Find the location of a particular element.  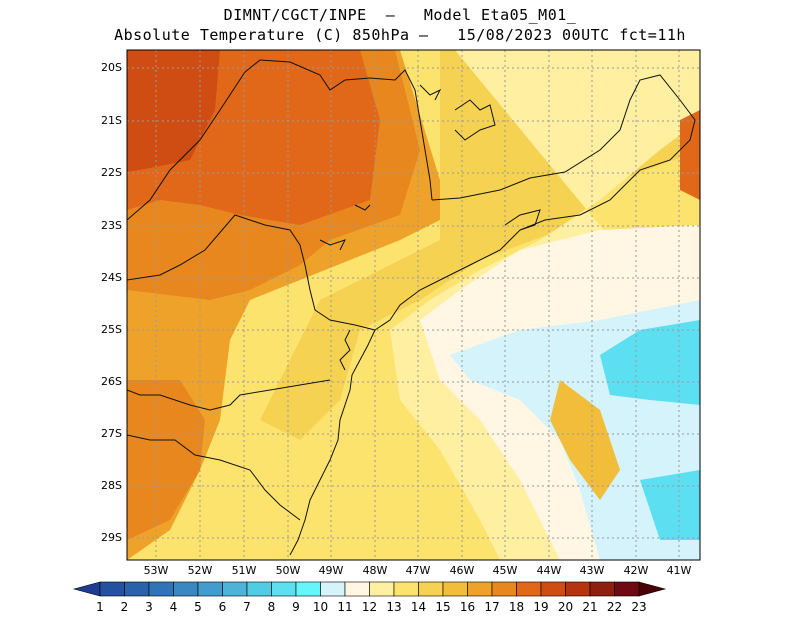

longitude-label: 41W is located at coordinates (679, 570).